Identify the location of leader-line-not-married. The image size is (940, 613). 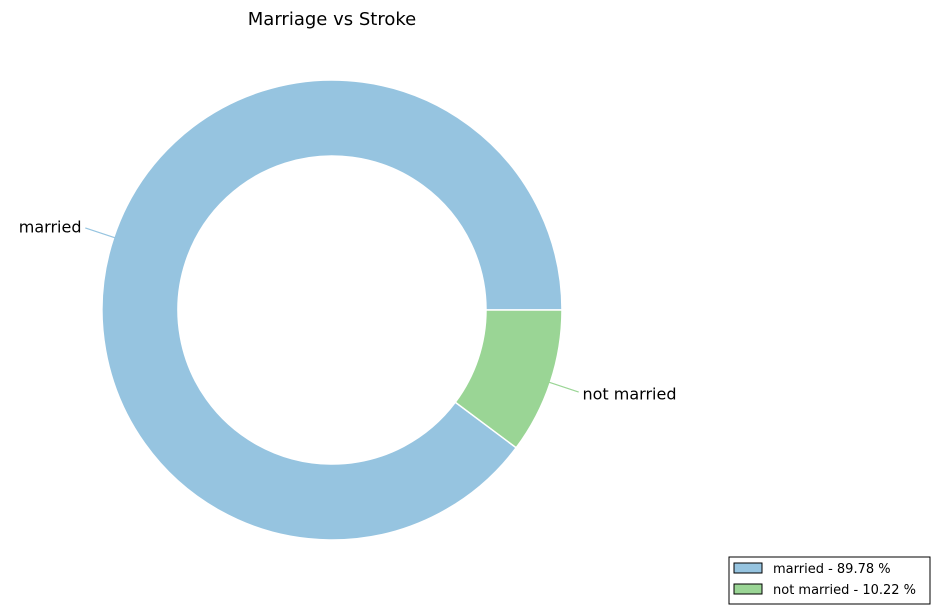
(564, 387).